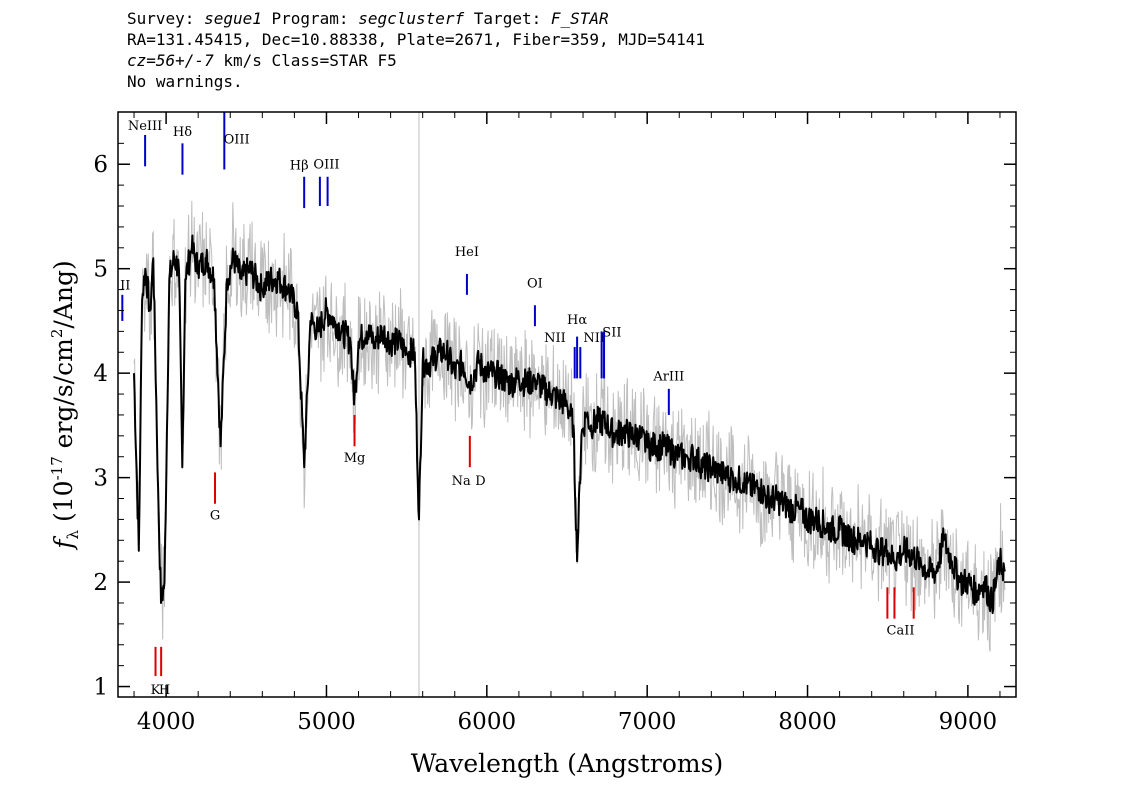 Image resolution: width=1134 pixels, height=810 pixels. I want to click on header-line-redshift: cz=56+/-7 km/s Class=STAR F5, so click(416, 60).